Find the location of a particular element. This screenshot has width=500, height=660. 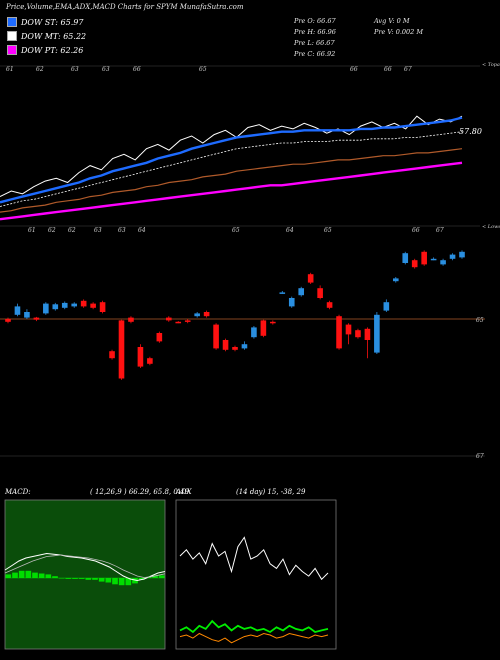

legend-label-mt: DOW MT: 65.22 is located at coordinates (54, 36).